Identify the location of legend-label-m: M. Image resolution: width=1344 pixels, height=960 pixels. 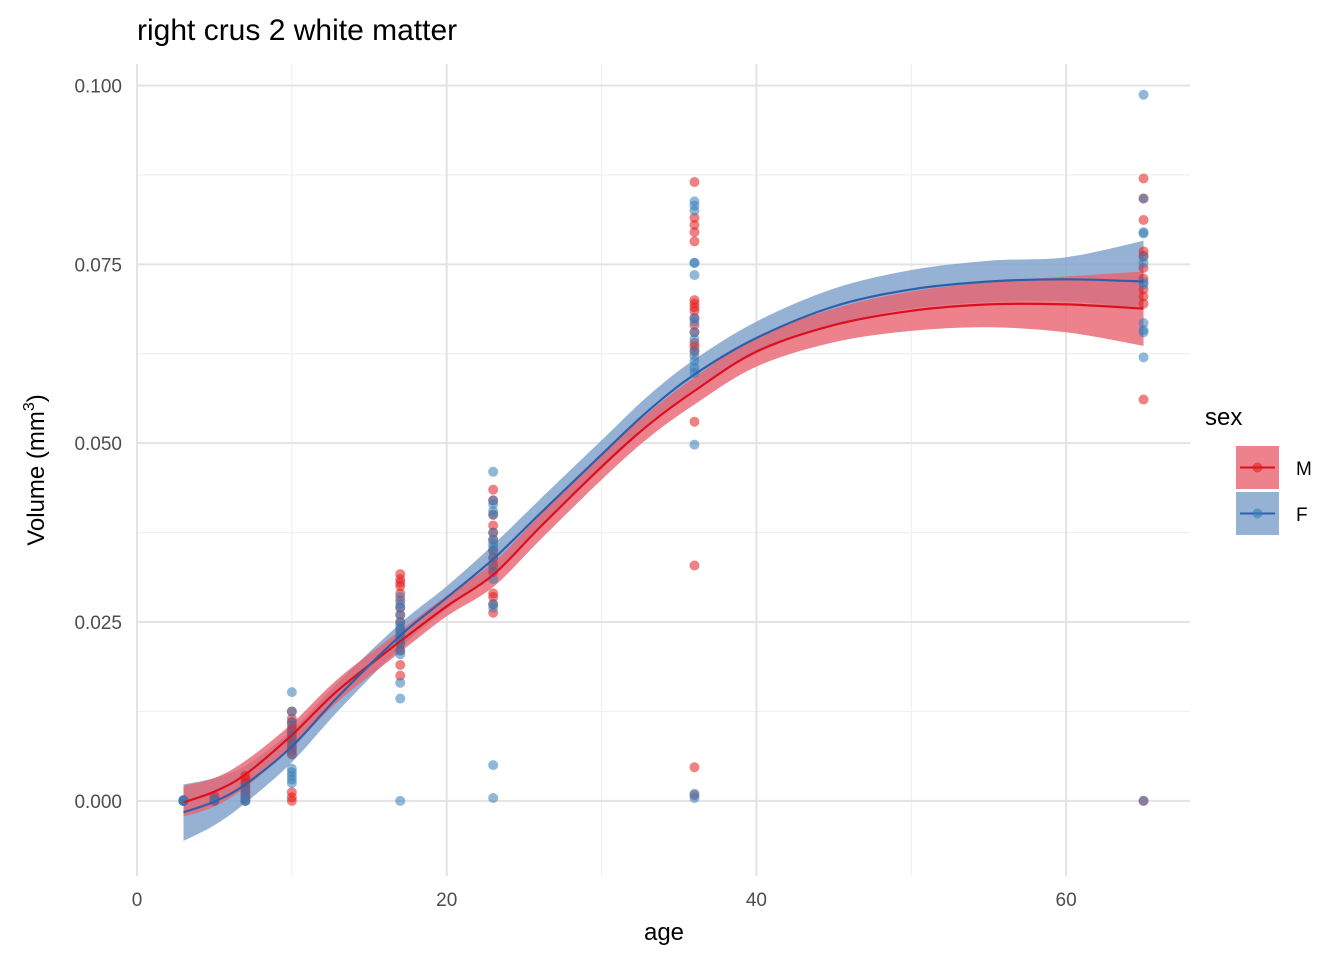
(1304, 469).